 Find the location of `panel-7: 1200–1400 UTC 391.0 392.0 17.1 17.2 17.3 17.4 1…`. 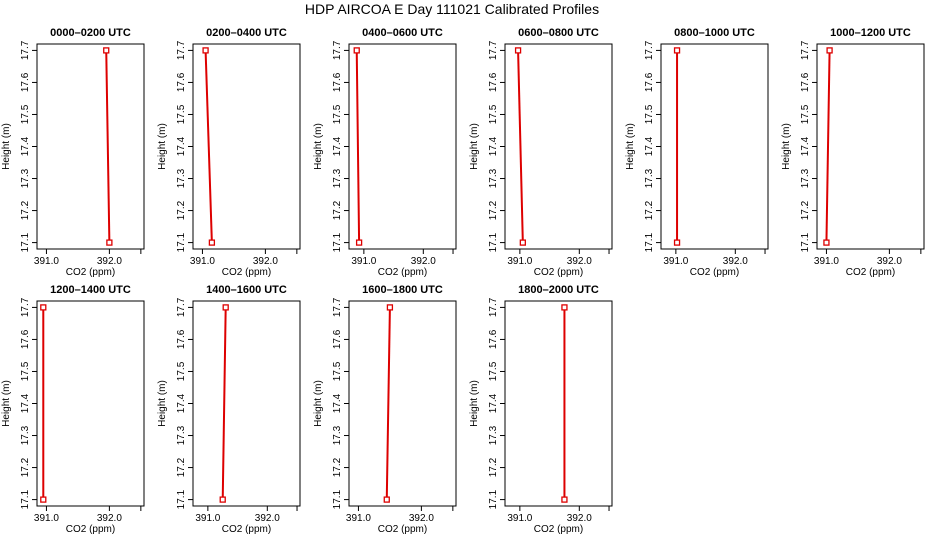

panel-7: 1200–1400 UTC 391.0 392.0 17.1 17.2 17.3 17.4 1… is located at coordinates (73, 409).